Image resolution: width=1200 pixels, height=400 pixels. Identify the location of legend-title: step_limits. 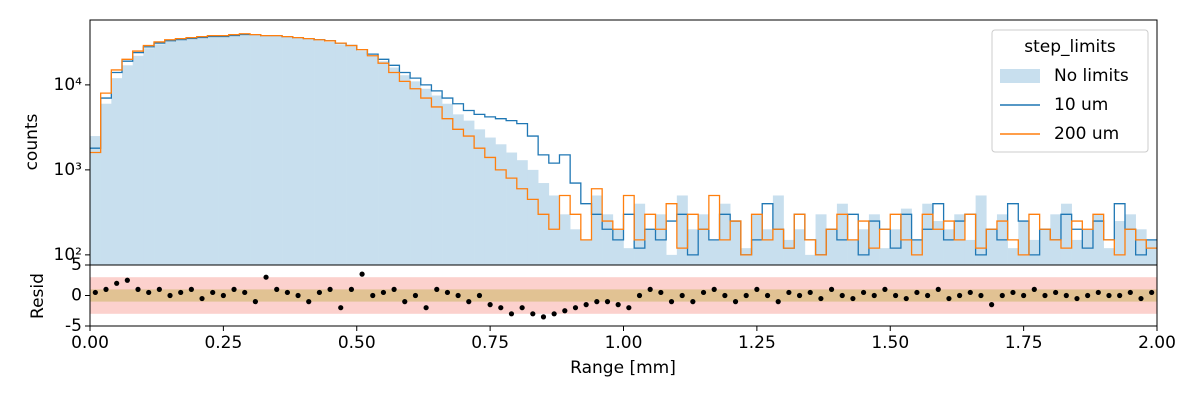
(1070, 47).